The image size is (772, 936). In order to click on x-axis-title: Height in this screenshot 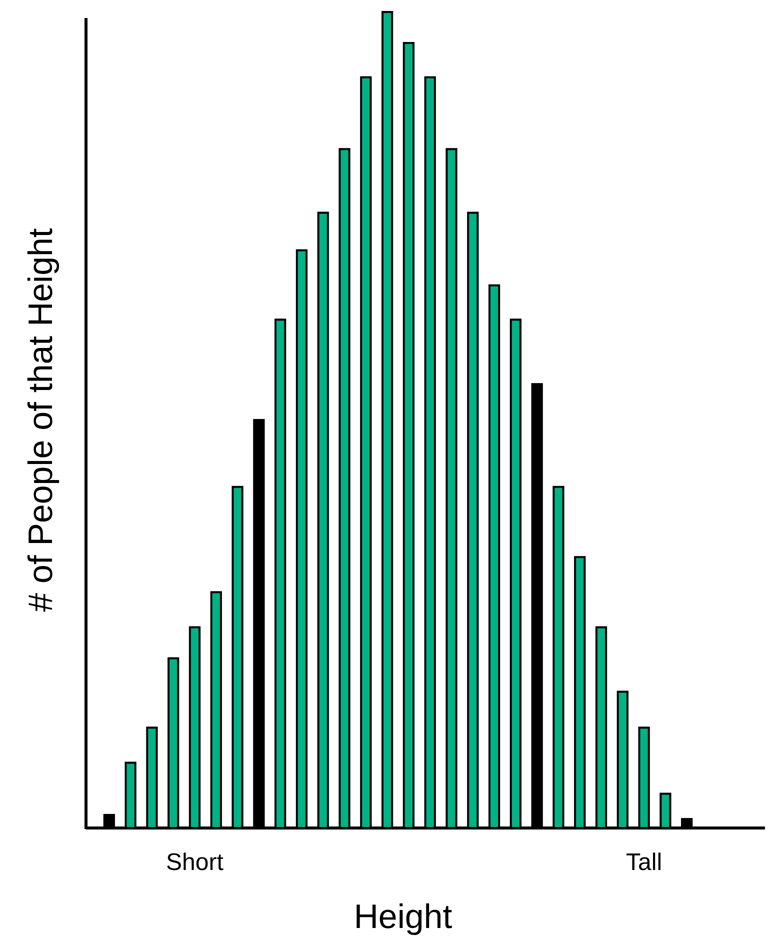, I will do `click(403, 917)`.